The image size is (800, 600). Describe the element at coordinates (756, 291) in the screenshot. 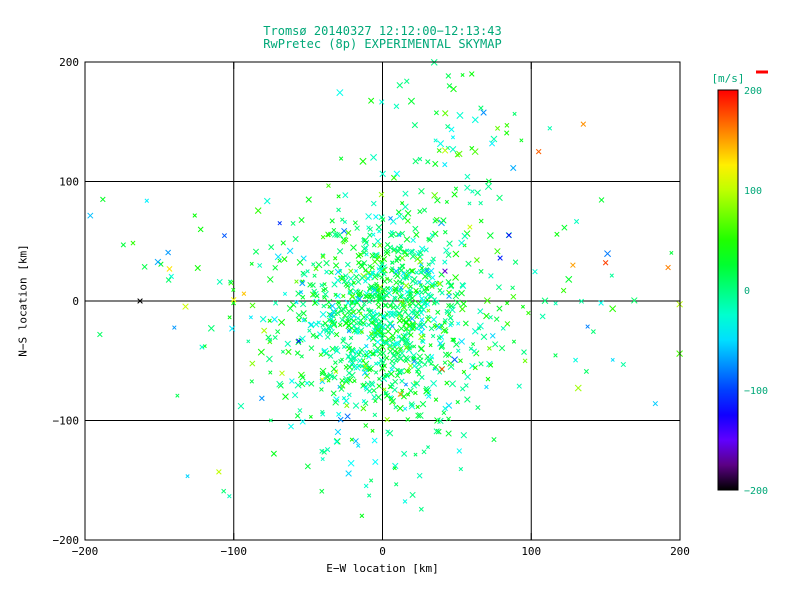

I see `colorbar-tick-labels: 200 100 0 −100 −200` at that location.